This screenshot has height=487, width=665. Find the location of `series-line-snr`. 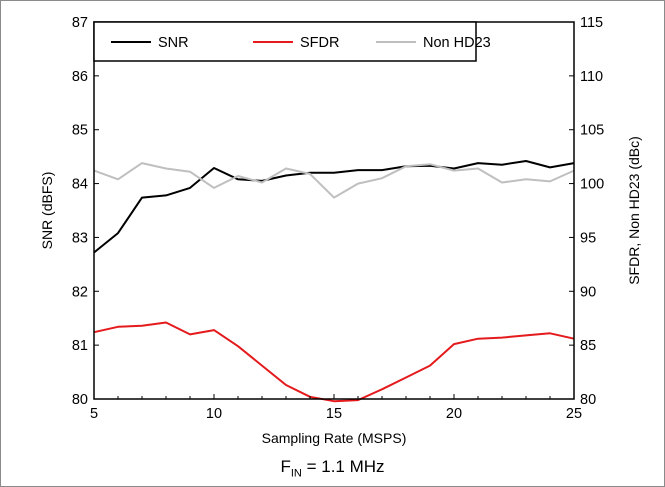

series-line-snr is located at coordinates (334, 207).